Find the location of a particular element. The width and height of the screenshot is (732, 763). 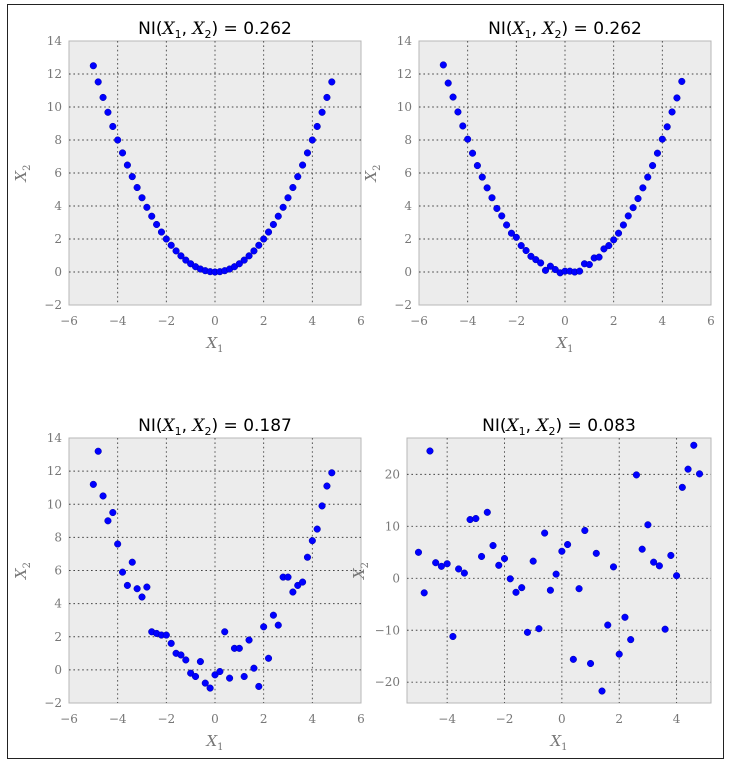

y-tick-label: 14 is located at coordinates (55, 438).